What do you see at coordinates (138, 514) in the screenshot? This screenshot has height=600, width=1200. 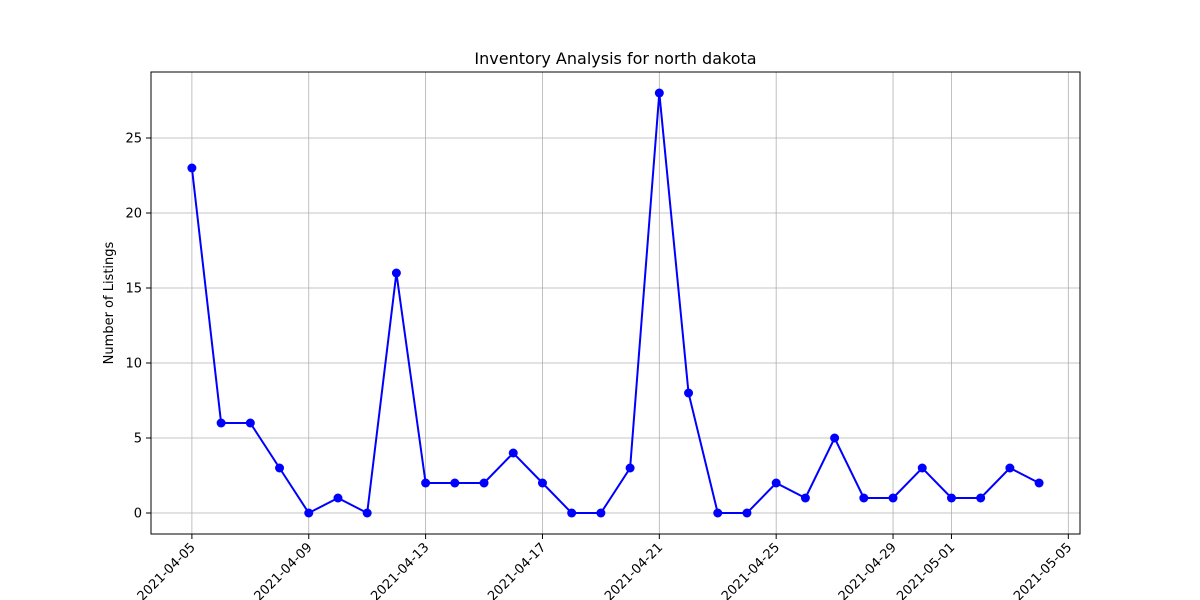 I see `y-tick-label: 0` at bounding box center [138, 514].